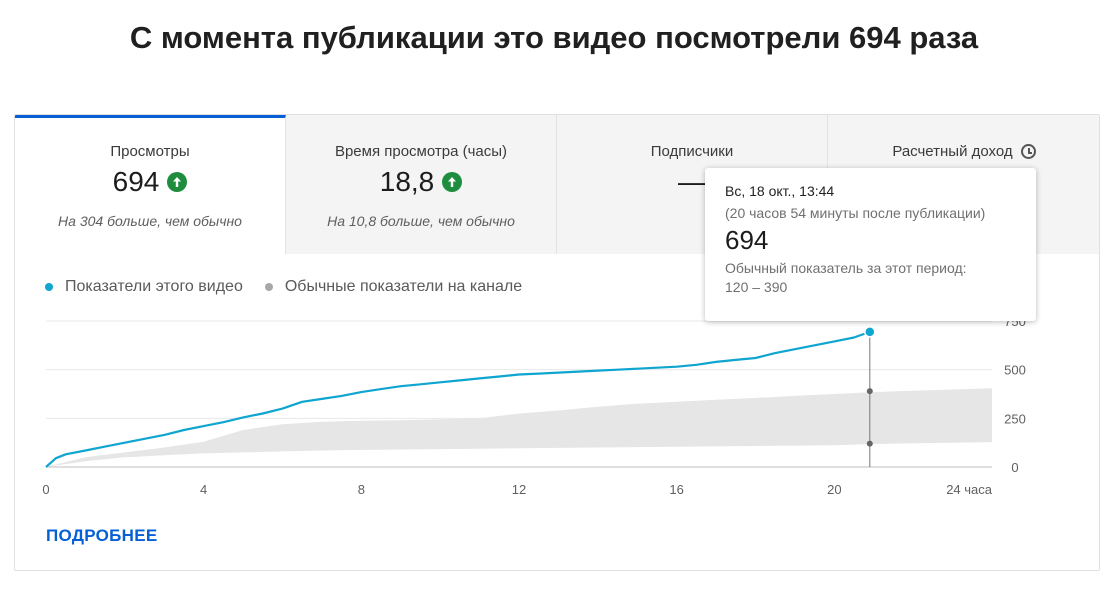  I want to click on x-tick-label: 4, so click(203, 489).